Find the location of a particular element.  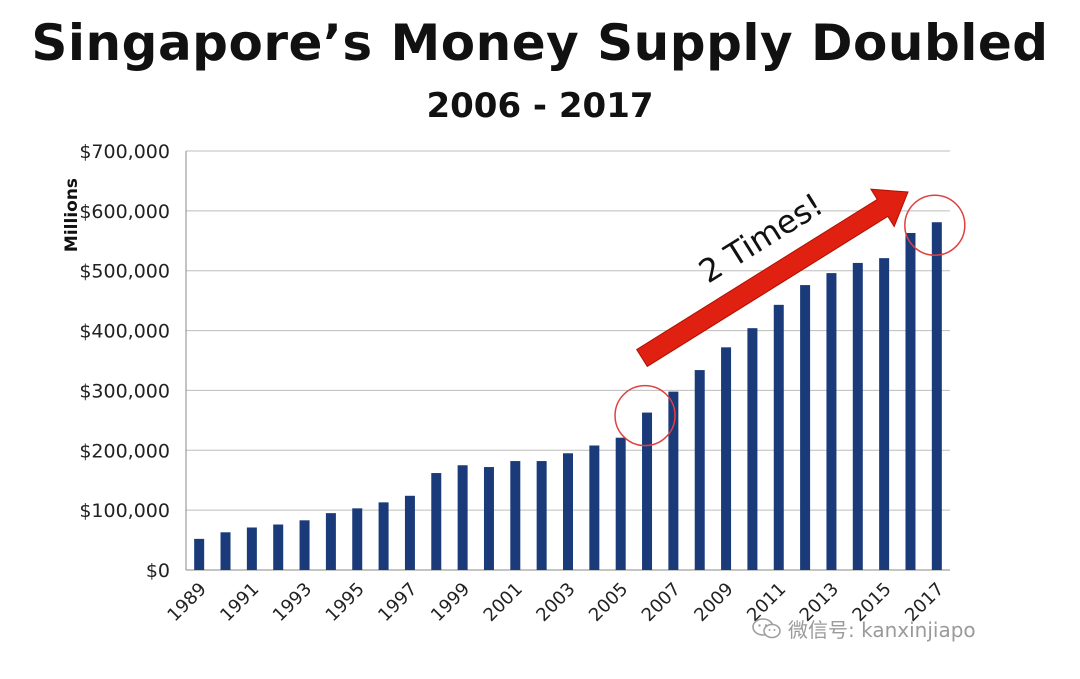

x-tick-label: 1997 is located at coordinates (397, 602).